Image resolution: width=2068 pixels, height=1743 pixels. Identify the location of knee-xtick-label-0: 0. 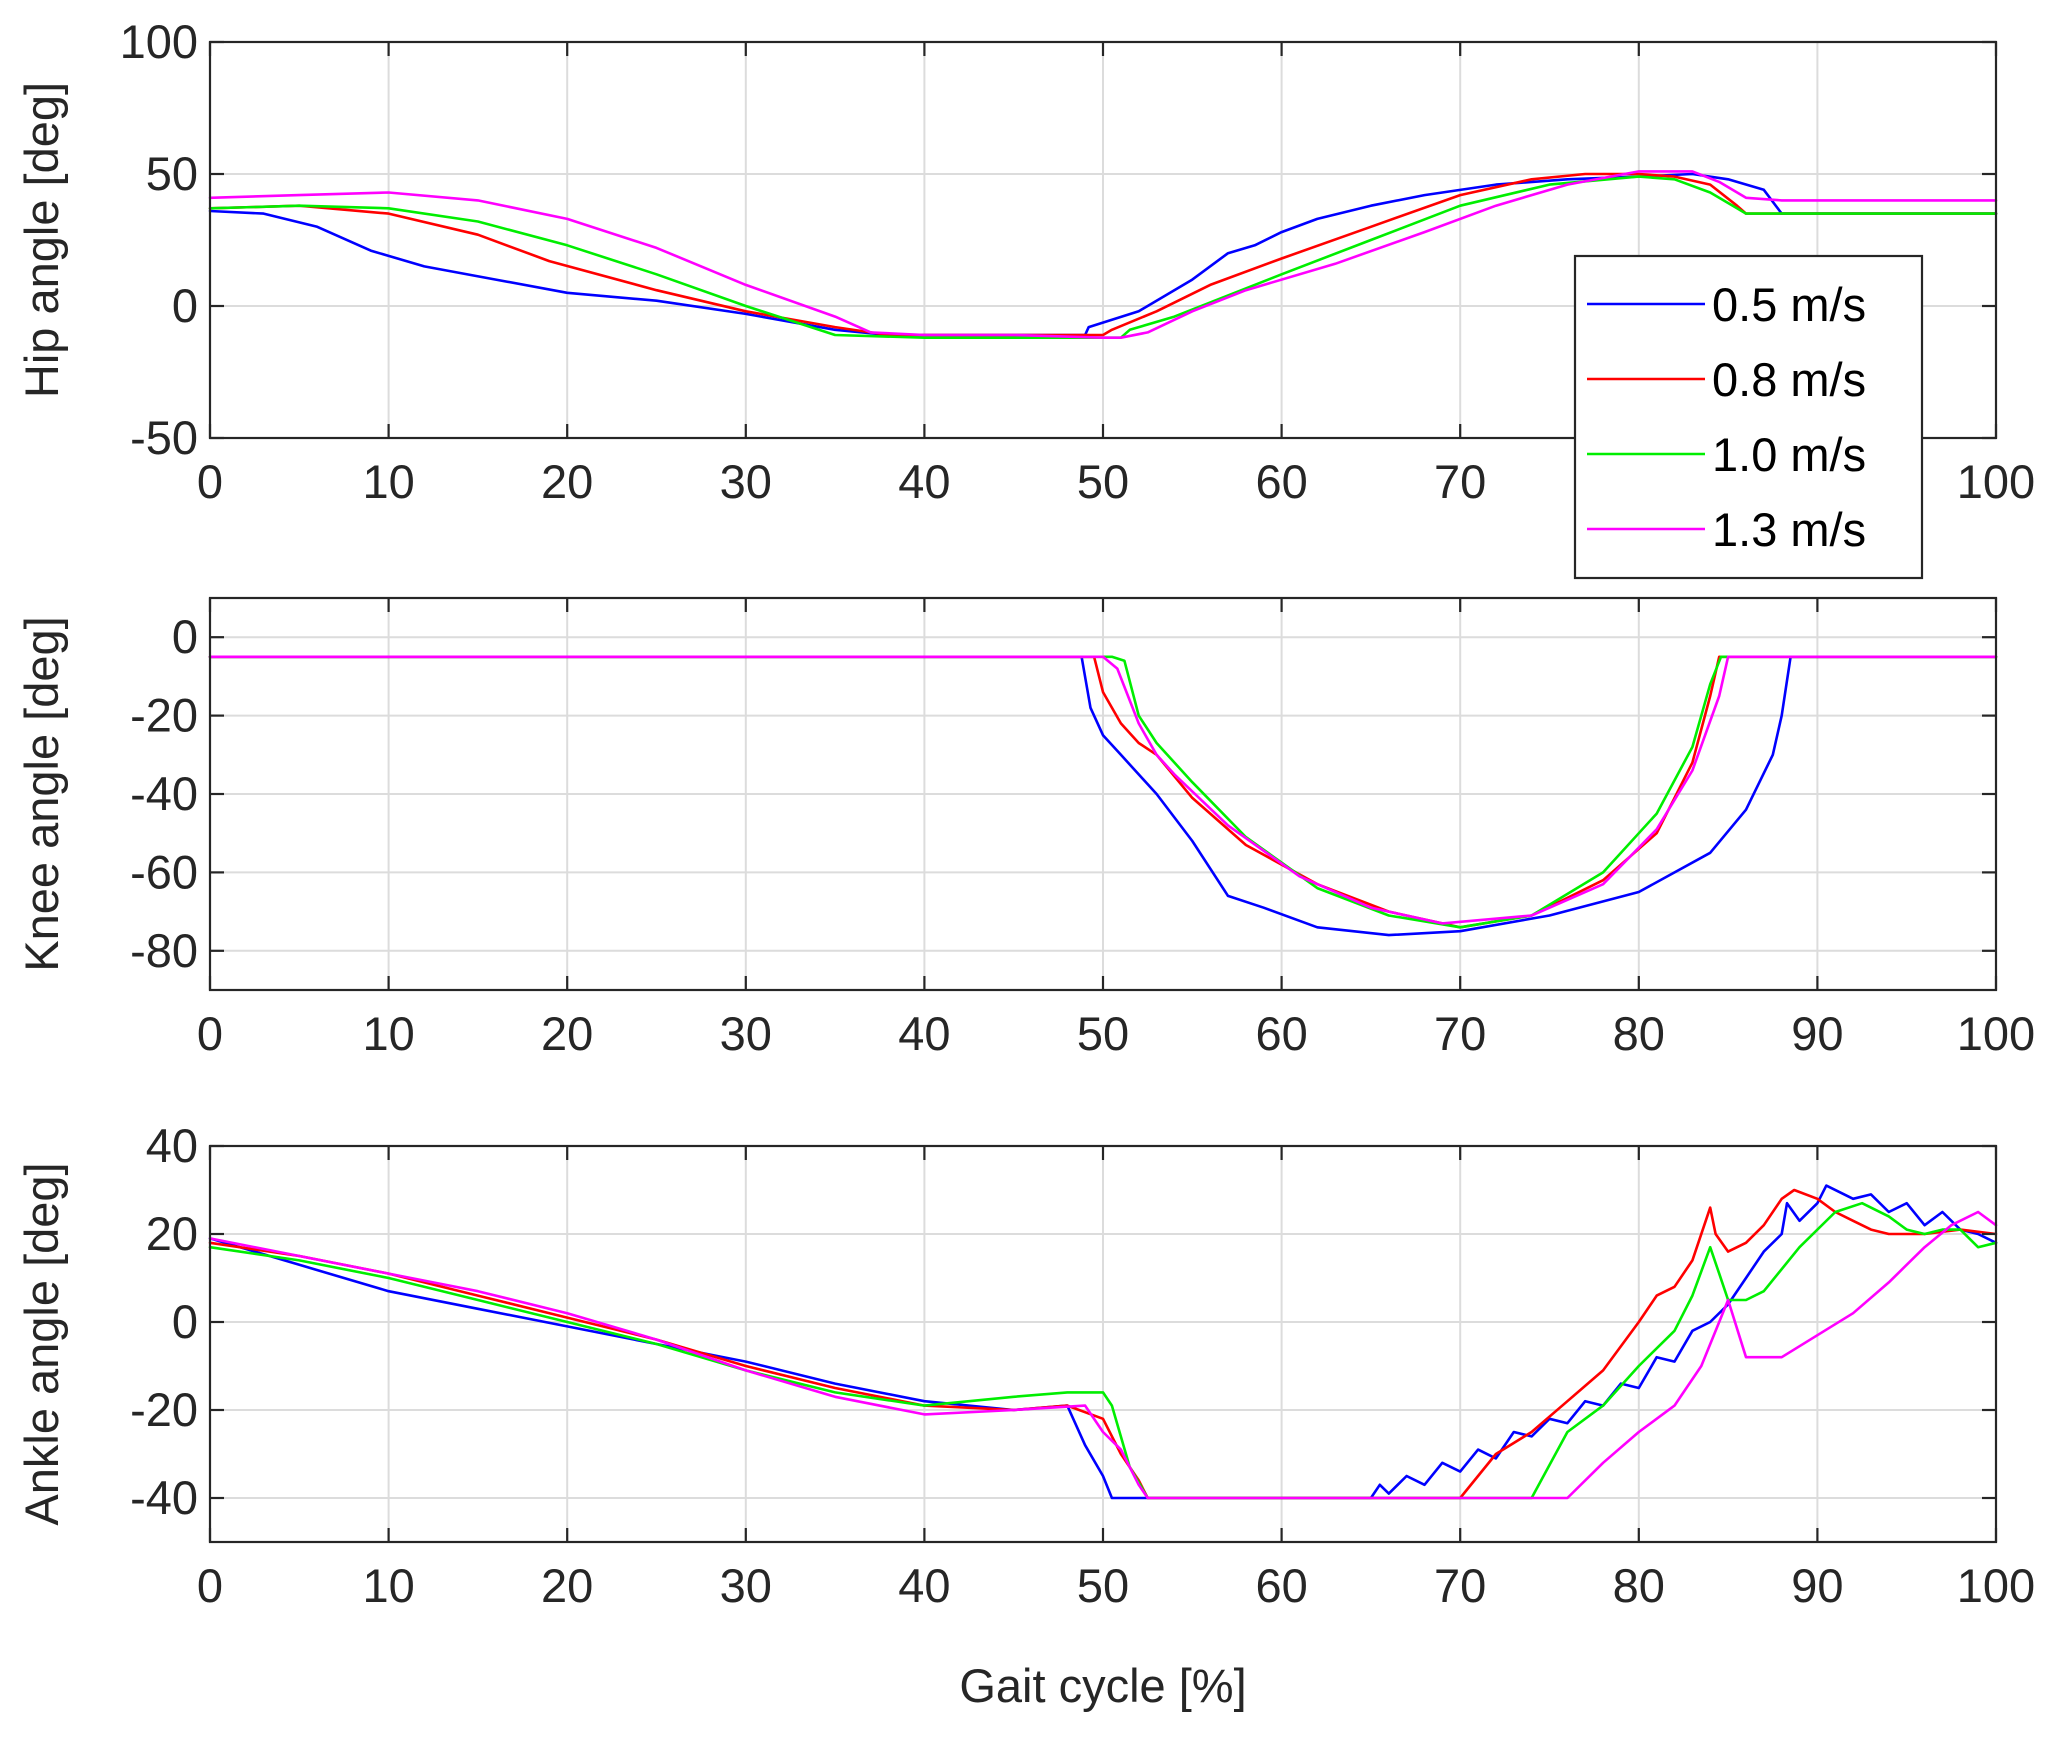
(210, 1033).